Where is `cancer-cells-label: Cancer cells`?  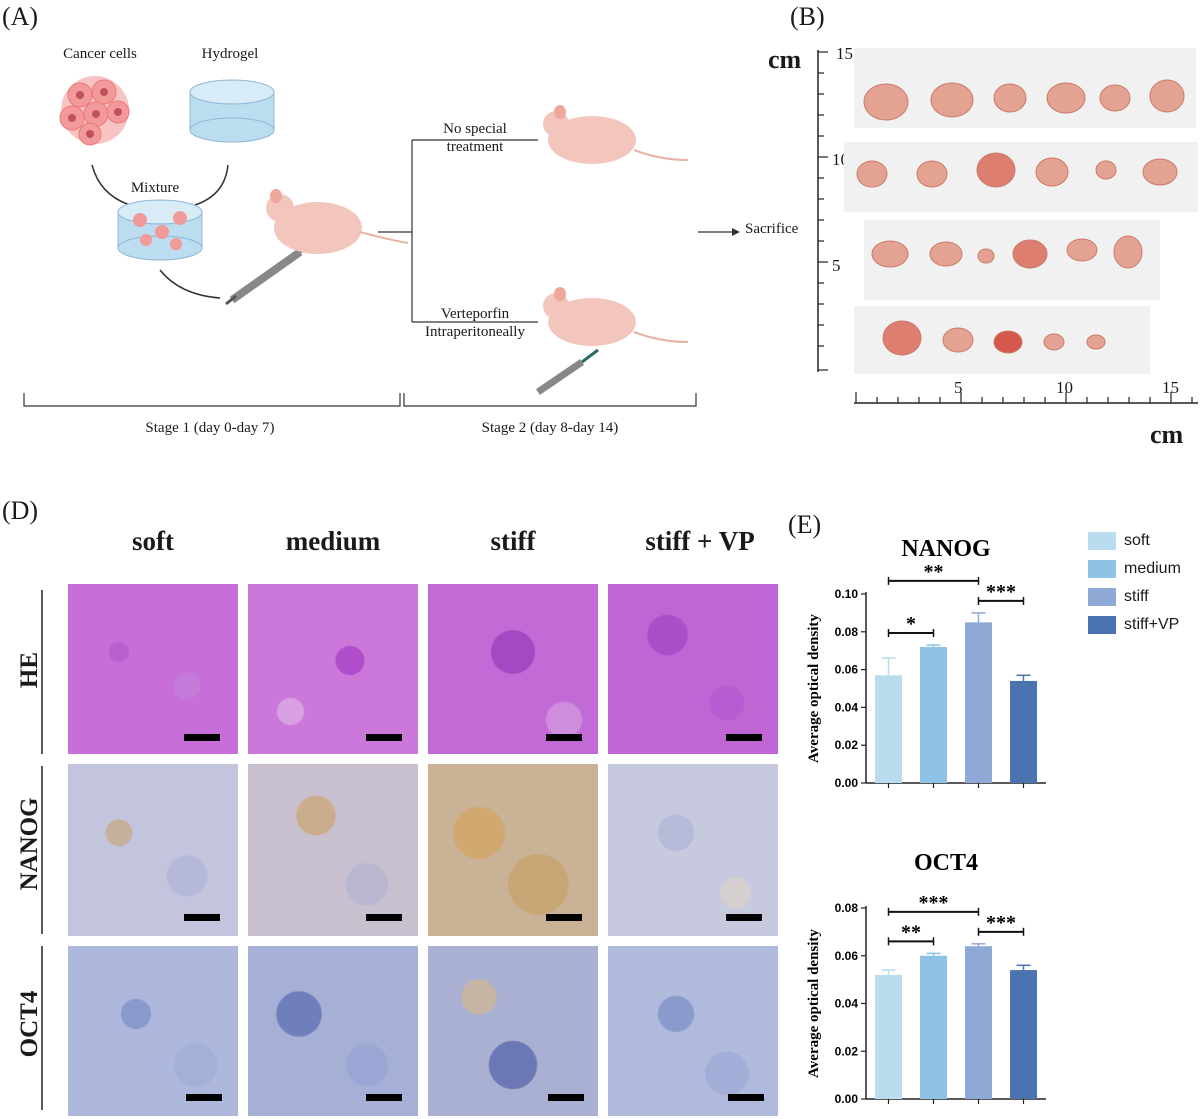
cancer-cells-label: Cancer cells is located at coordinates (100, 54).